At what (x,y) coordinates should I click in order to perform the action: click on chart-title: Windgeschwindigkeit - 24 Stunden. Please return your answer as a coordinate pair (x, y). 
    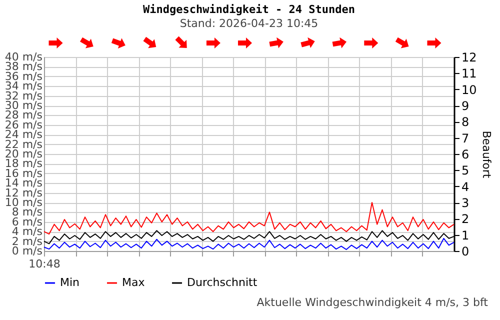
    Looking at the image, I should click on (249, 9).